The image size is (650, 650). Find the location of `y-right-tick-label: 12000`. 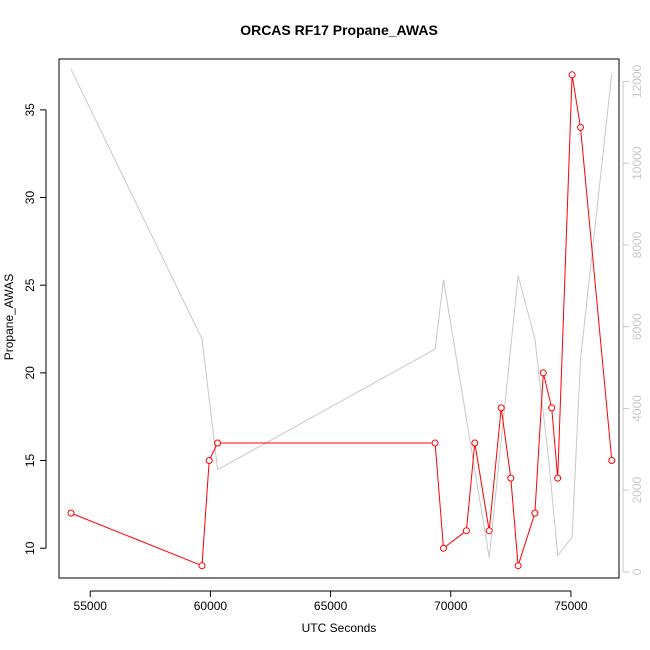

y-right-tick-label: 12000 is located at coordinates (637, 81).